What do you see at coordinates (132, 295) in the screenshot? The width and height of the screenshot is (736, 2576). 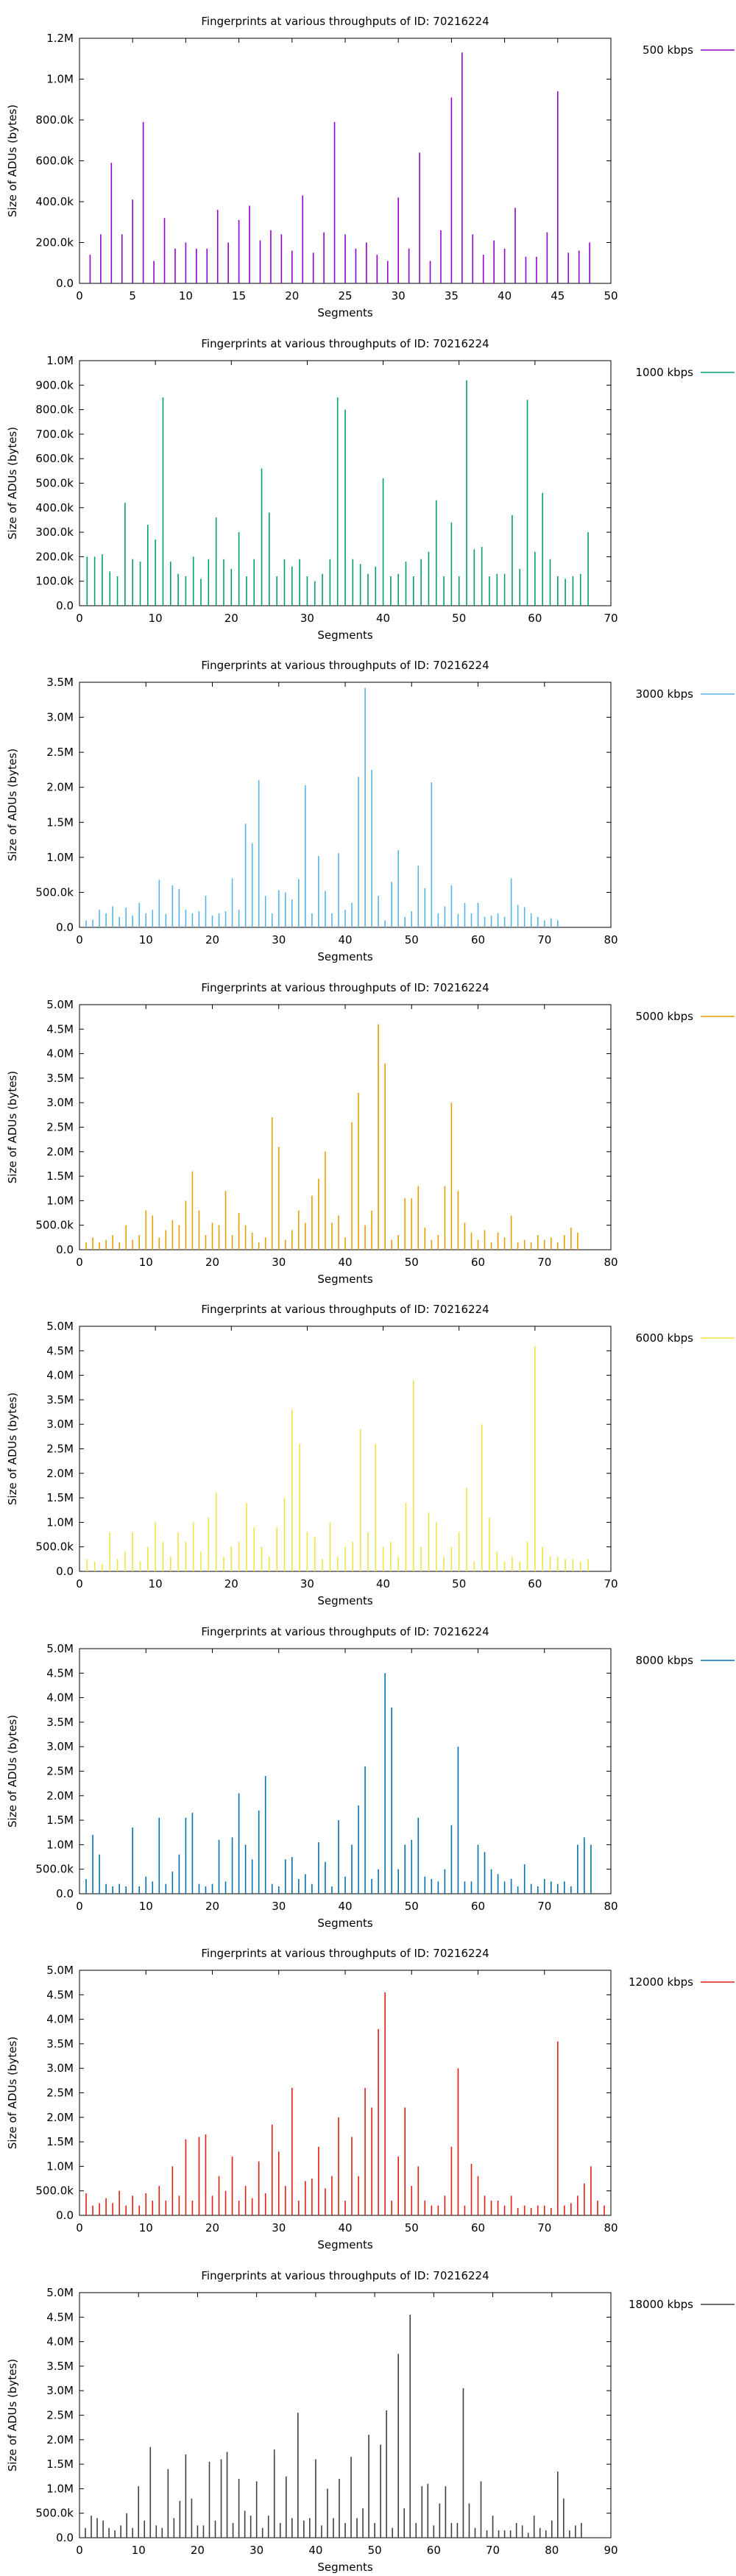 I see `x-tick-label: 5` at bounding box center [132, 295].